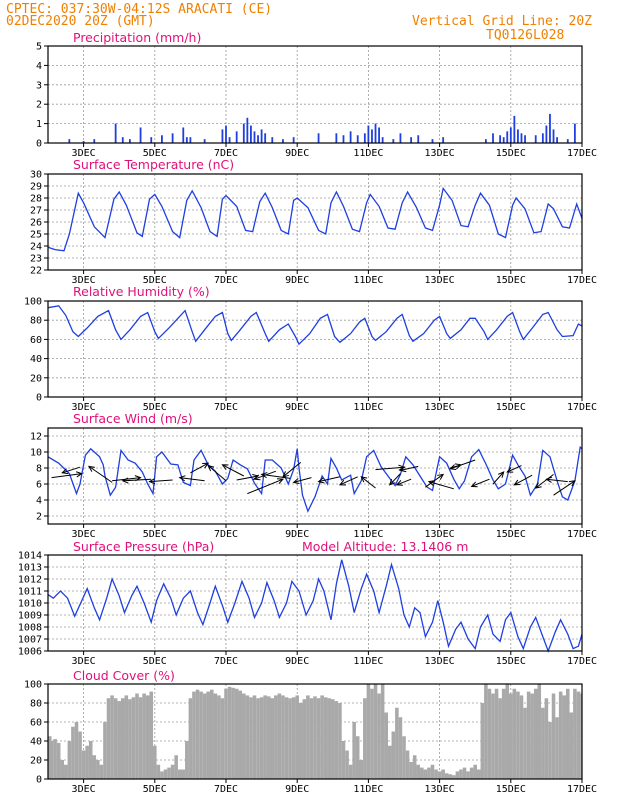  Describe the element at coordinates (36, 704) in the screenshot. I see `y-tick-label: 80` at that location.